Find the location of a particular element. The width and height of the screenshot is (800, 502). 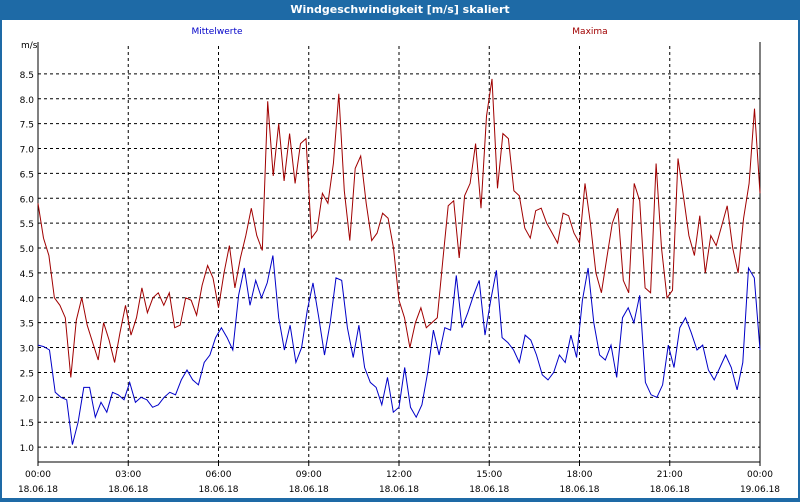

y-tick-label: 1.5 is located at coordinates (27, 424).